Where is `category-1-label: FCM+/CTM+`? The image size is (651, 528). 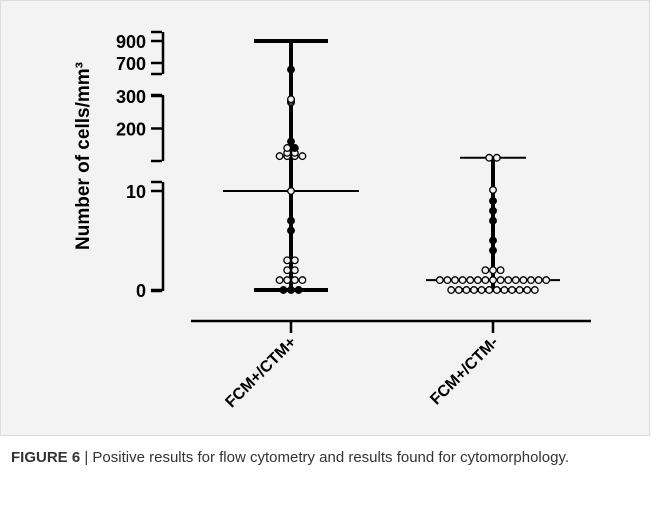 category-1-label: FCM+/CTM+ is located at coordinates (260, 372).